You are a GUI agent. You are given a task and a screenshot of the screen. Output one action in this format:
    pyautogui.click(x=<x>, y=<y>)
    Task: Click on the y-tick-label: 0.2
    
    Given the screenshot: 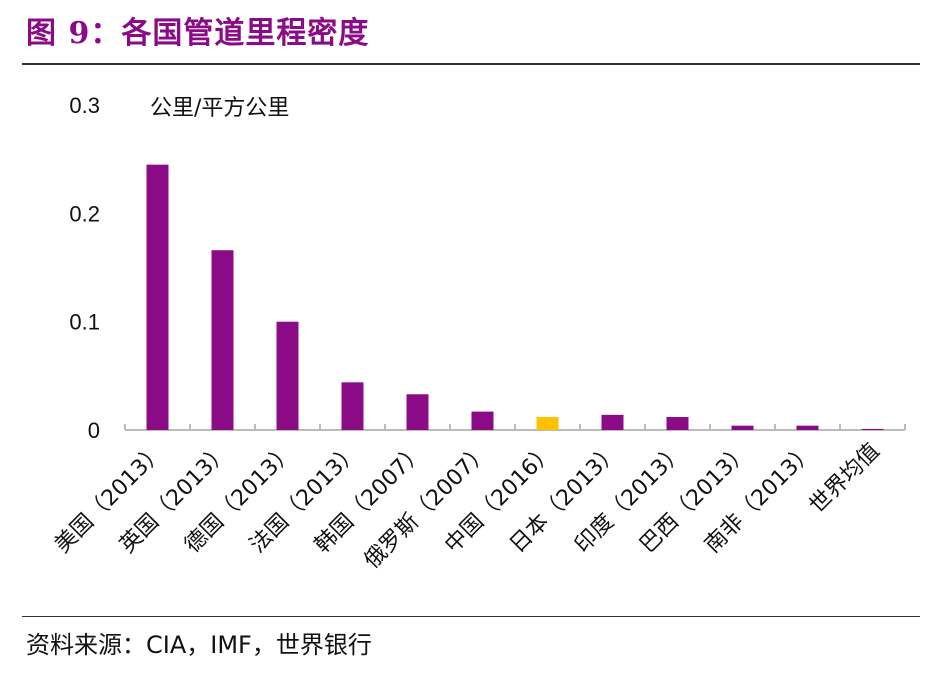 What is the action you would take?
    pyautogui.click(x=84, y=213)
    